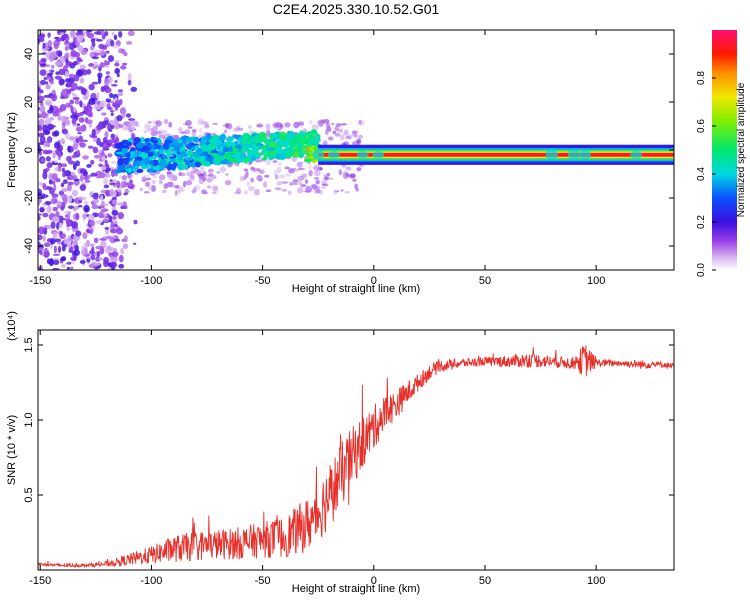  I want to click on spectrogram-band-bulge, so click(362, 155).